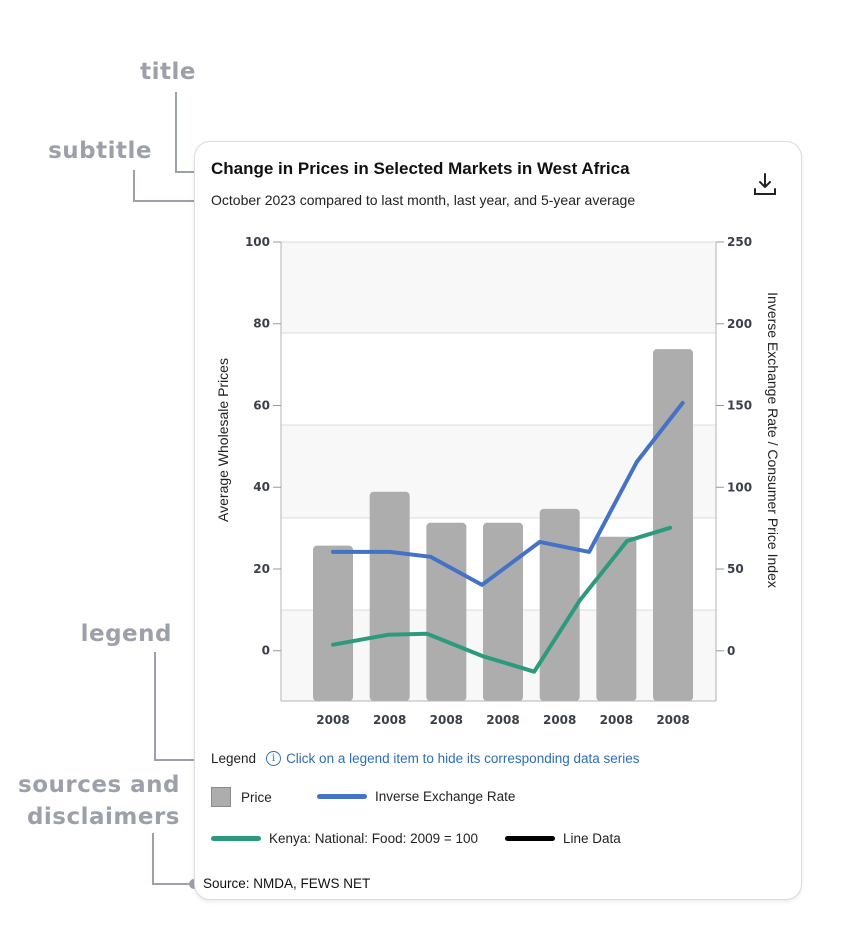 The image size is (844, 952). Describe the element at coordinates (173, 884) in the screenshot. I see `annotation-sources-connector-h` at that location.